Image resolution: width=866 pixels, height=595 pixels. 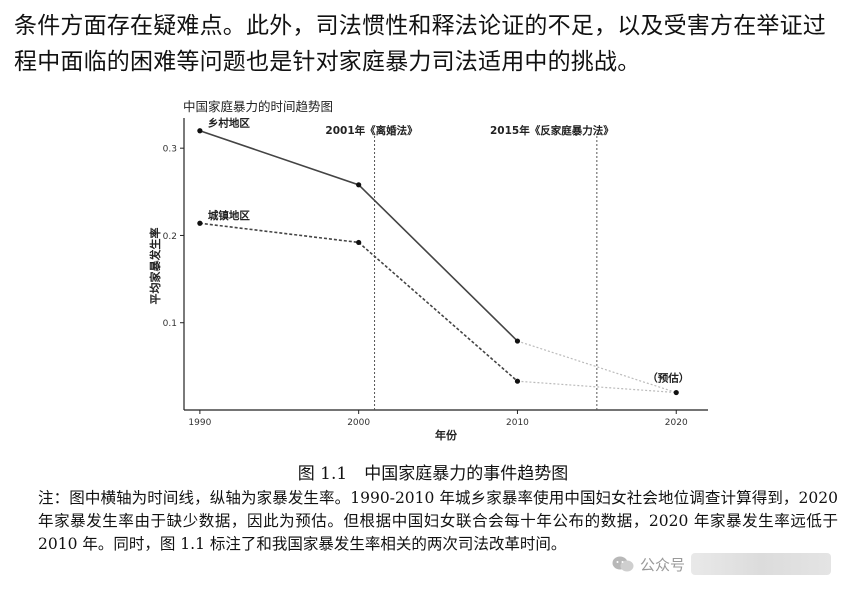 What do you see at coordinates (446, 435) in the screenshot?
I see `x-axis-label: 年份` at bounding box center [446, 435].